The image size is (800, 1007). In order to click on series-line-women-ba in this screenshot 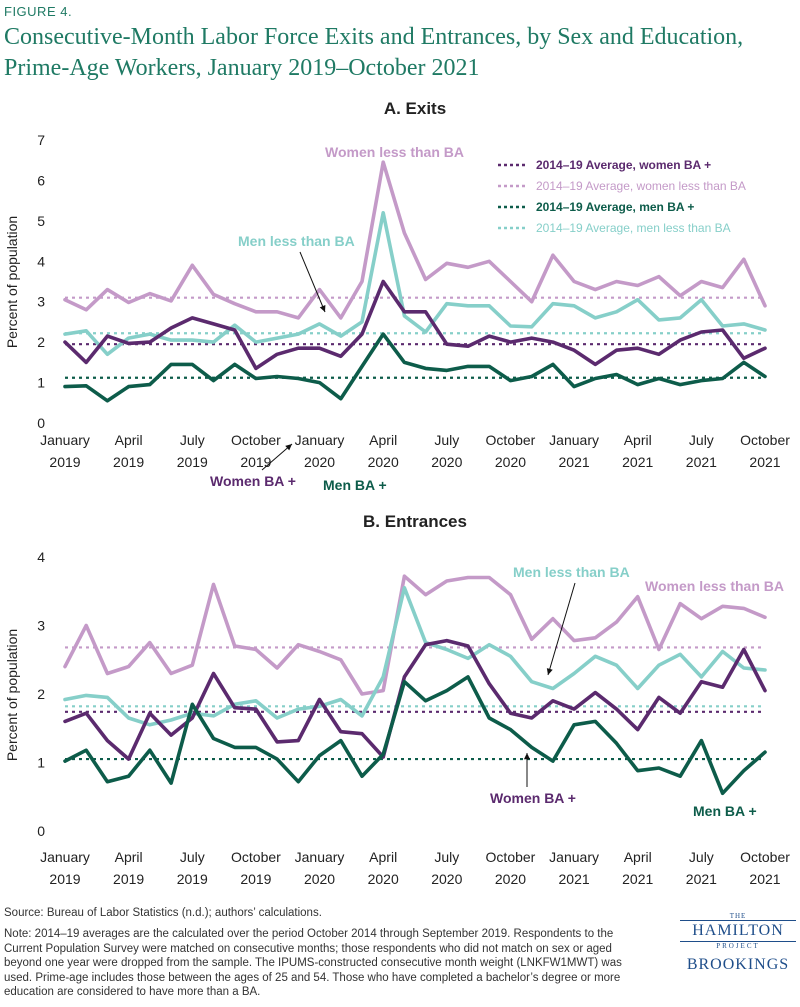, I will do `click(415, 325)`.